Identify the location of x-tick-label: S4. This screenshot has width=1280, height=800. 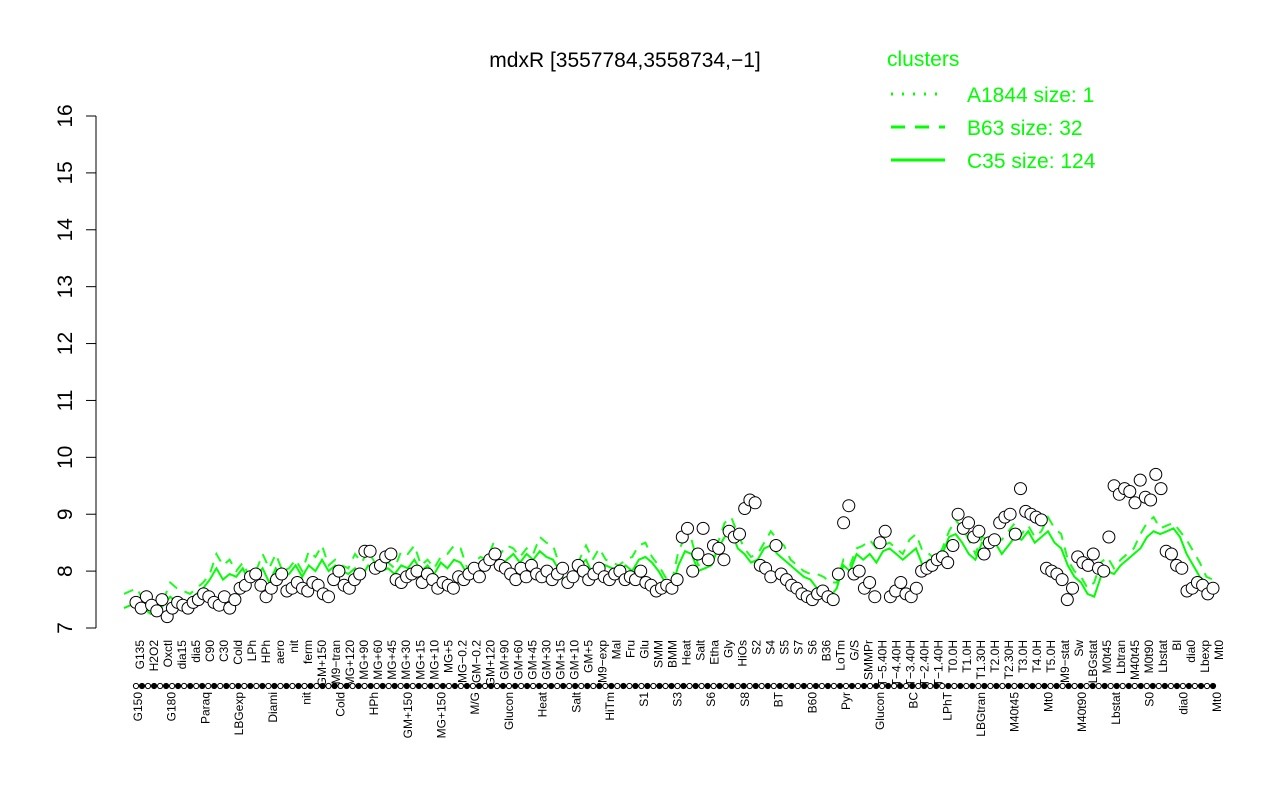
(771, 647).